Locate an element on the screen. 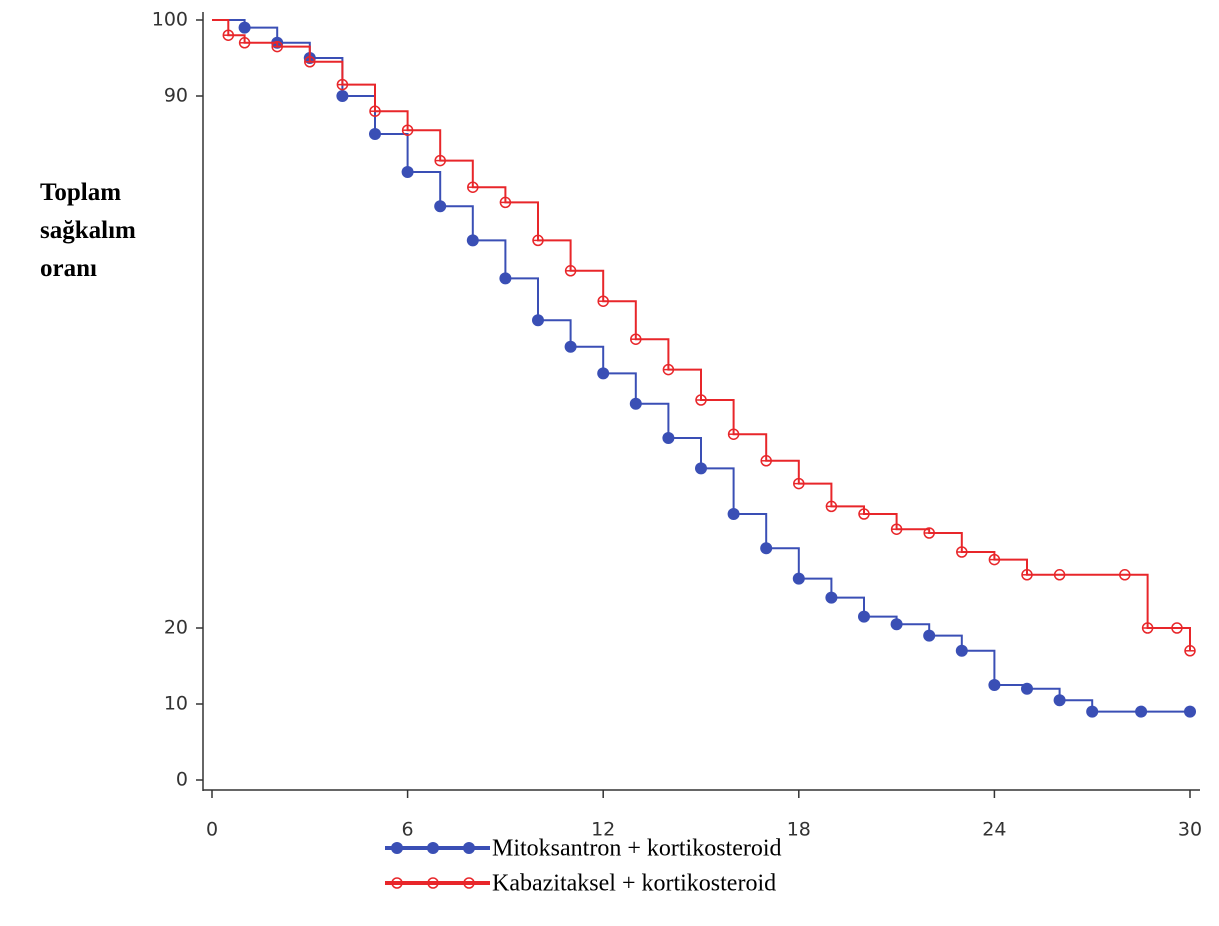  x-tick-label: 12 is located at coordinates (603, 830).